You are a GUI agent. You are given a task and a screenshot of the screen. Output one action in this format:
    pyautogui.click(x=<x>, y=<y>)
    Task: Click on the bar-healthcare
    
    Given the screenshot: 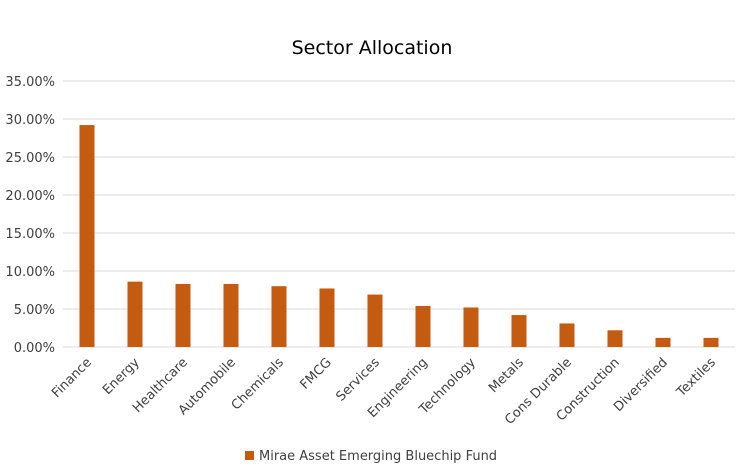 What is the action you would take?
    pyautogui.click(x=183, y=315)
    